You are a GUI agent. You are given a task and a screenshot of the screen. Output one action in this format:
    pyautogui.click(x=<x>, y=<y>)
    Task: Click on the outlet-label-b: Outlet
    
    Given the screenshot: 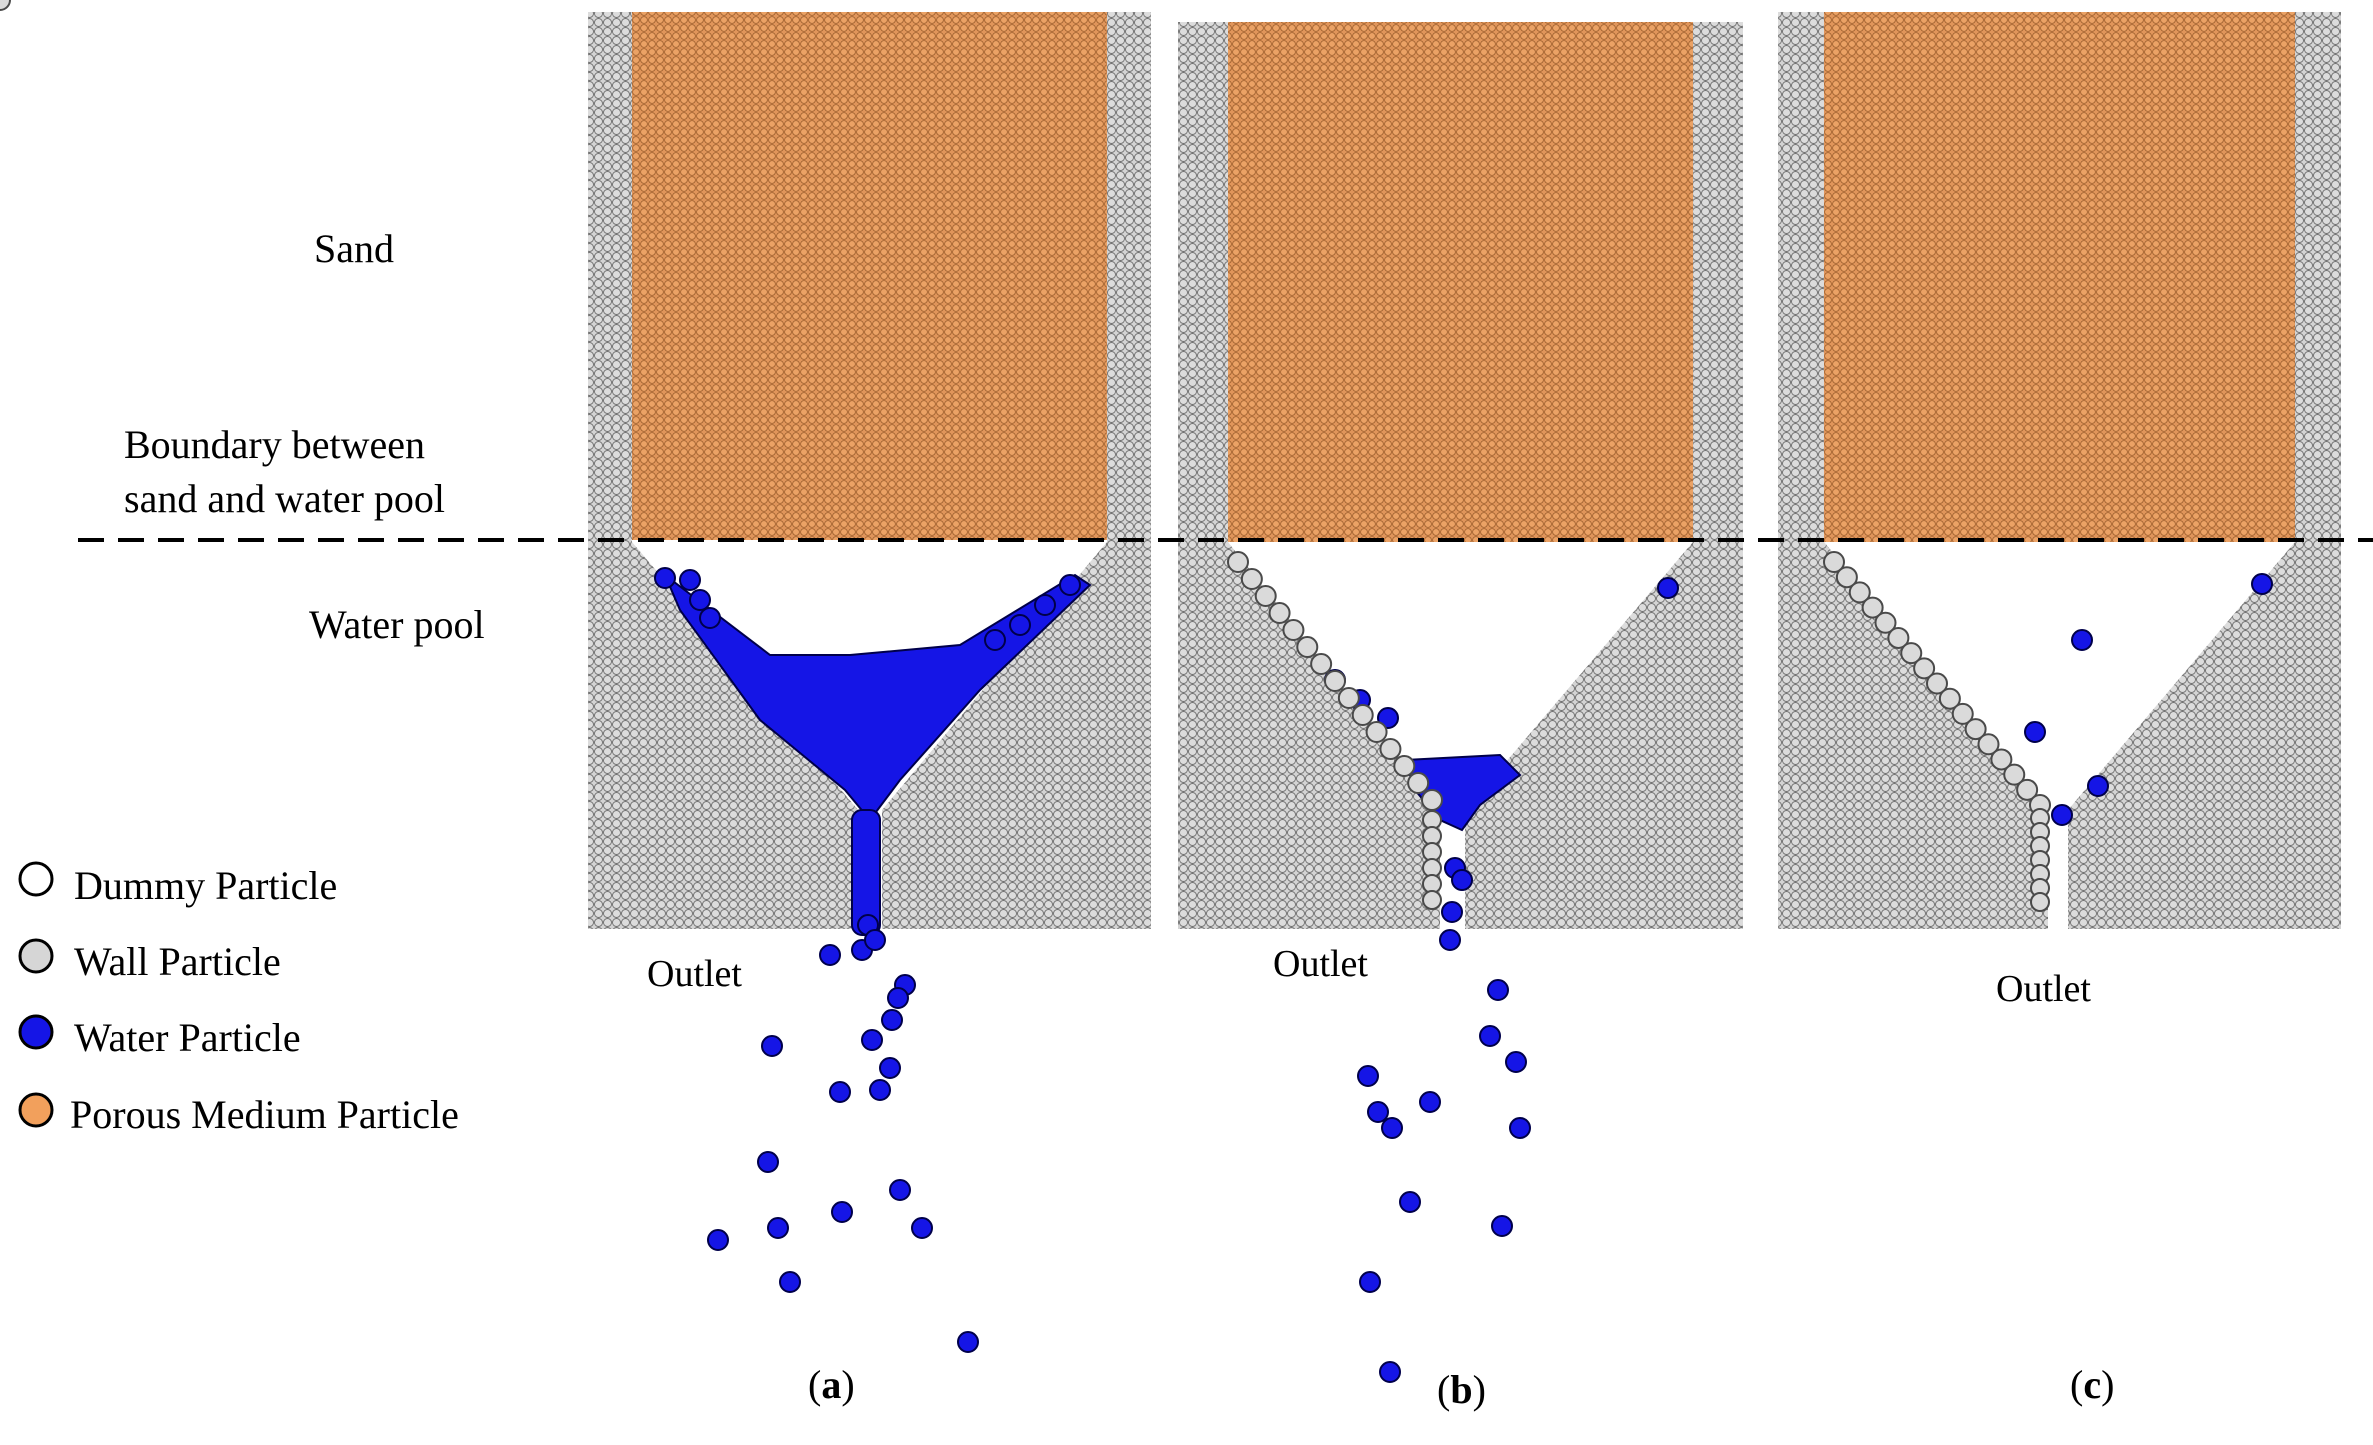 What is the action you would take?
    pyautogui.click(x=1320, y=964)
    